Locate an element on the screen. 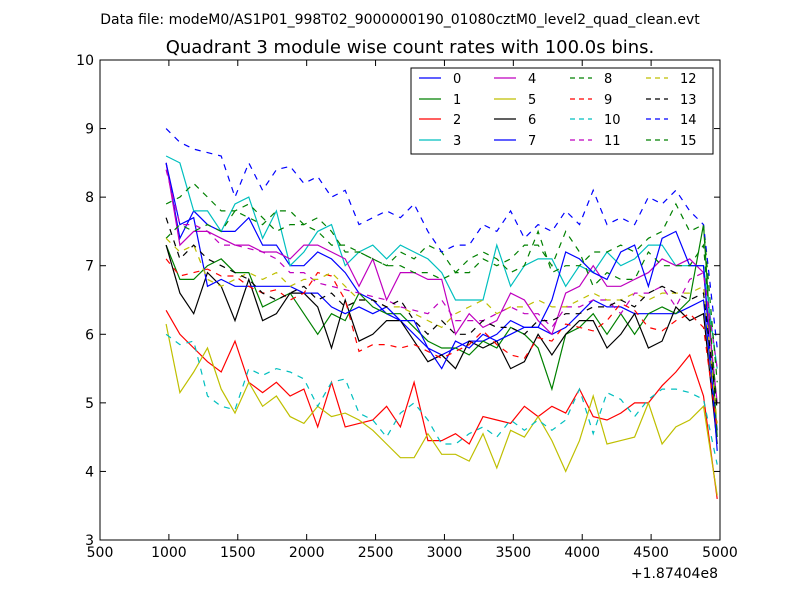  y-tick-label: 7 is located at coordinates (89, 267).